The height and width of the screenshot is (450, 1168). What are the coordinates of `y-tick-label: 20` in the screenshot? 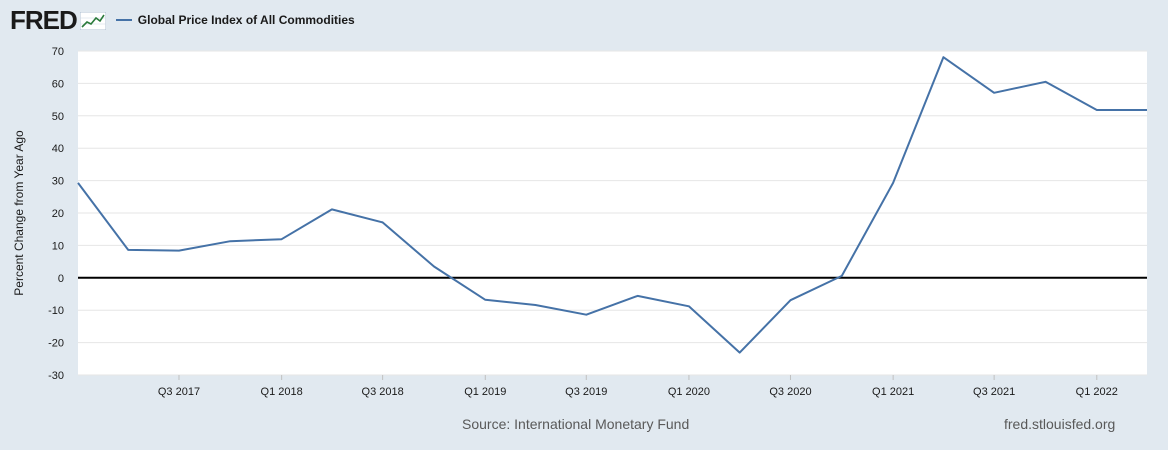 It's located at (58, 214).